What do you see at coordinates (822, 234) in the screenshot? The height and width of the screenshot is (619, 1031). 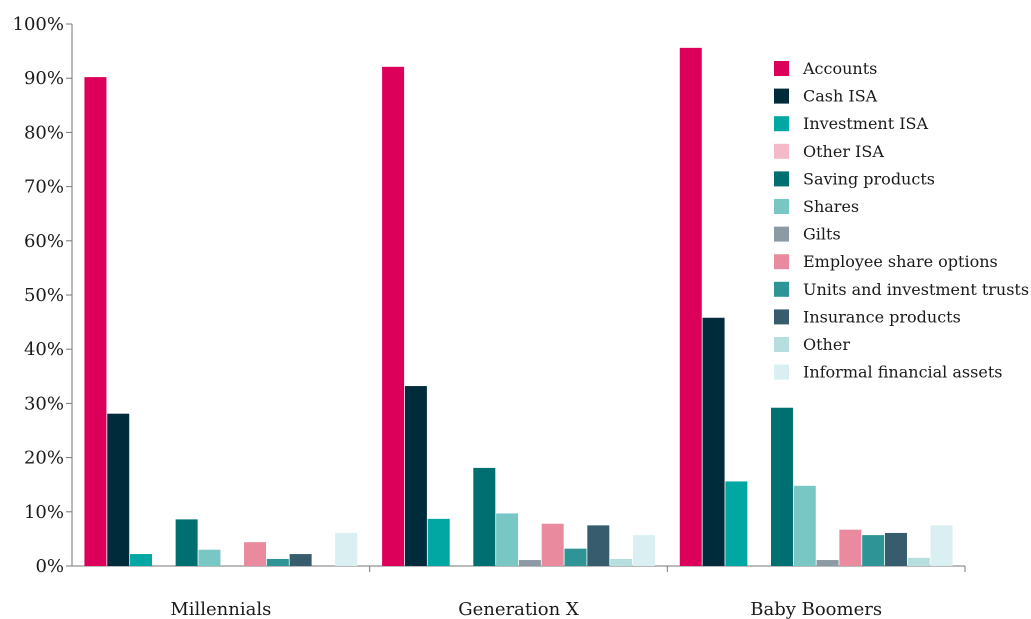 I see `legend-label: Gilts` at bounding box center [822, 234].